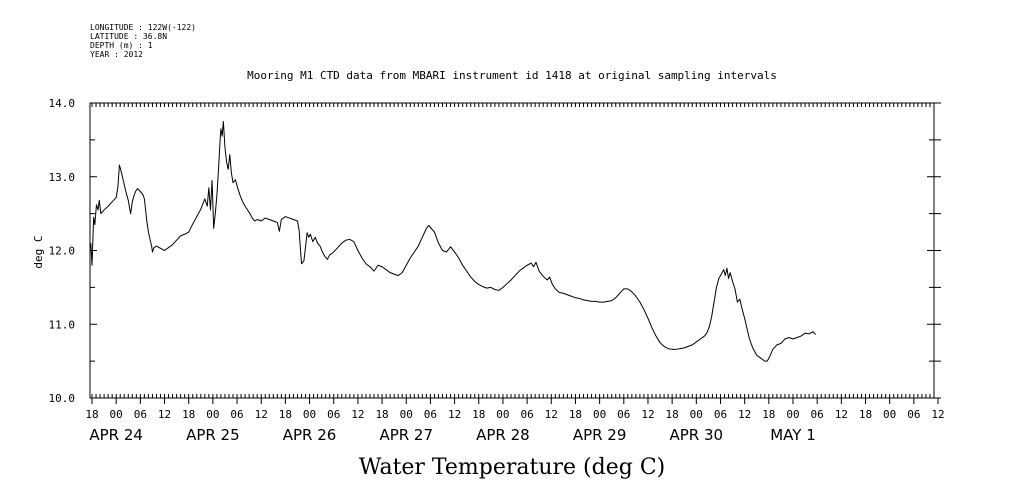 The image size is (1009, 504). What do you see at coordinates (116, 435) in the screenshot?
I see `x-date-label: APR 24` at bounding box center [116, 435].